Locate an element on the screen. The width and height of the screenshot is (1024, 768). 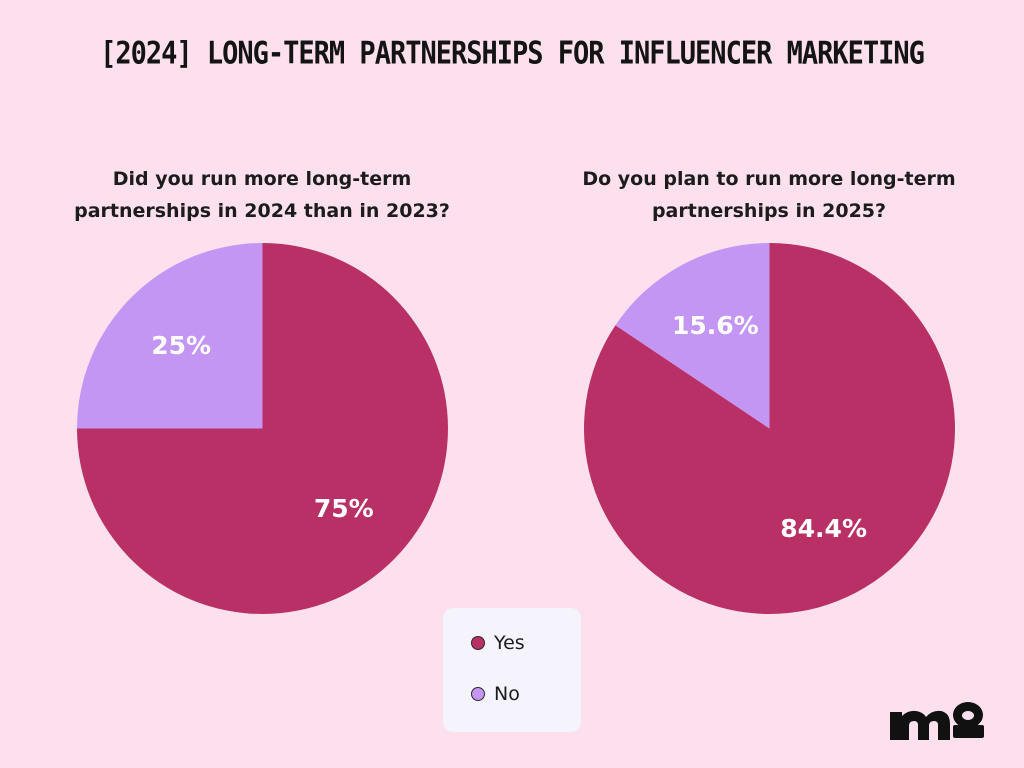
logo-glyphs is located at coordinates (937, 721).